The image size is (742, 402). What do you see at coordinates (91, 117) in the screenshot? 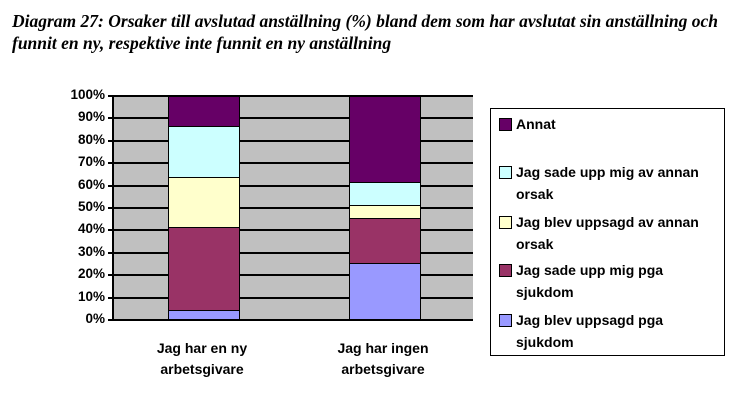
I see `y-tick-label: 90%` at bounding box center [91, 117].